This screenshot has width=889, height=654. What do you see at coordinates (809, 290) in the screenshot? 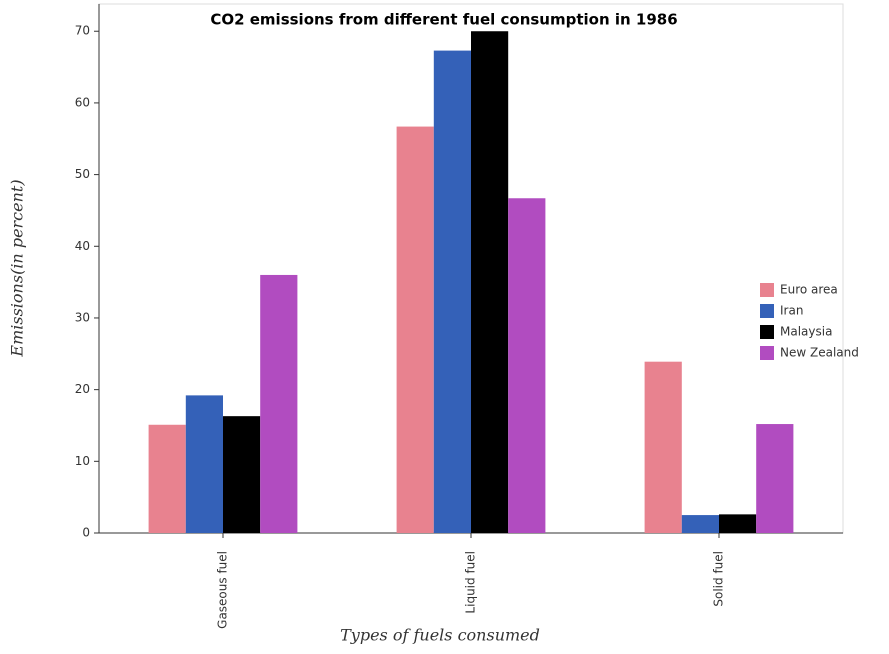
I see `legend-label: Euro area` at bounding box center [809, 290].